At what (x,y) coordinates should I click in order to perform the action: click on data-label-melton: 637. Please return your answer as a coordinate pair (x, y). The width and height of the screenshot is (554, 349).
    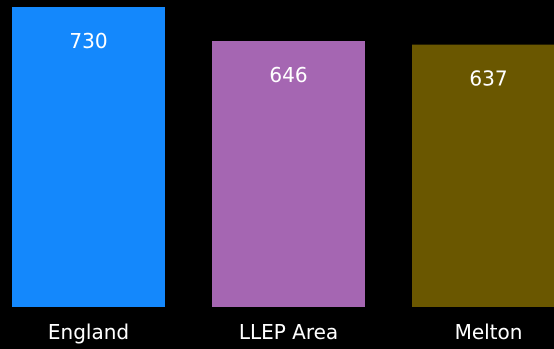
    Looking at the image, I should click on (488, 79).